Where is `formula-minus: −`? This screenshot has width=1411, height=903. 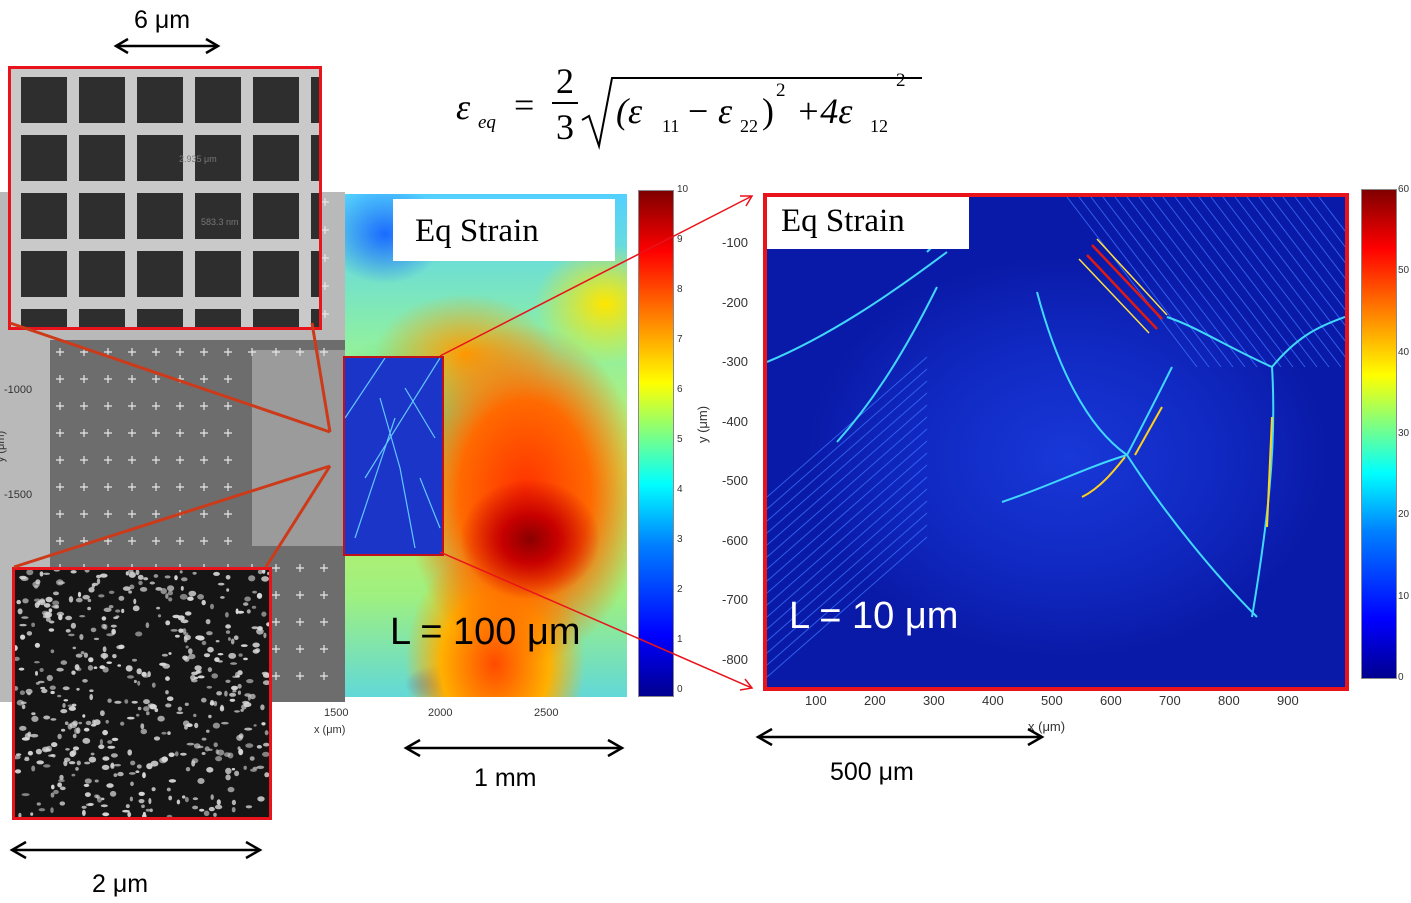
formula-minus: − is located at coordinates (698, 111).